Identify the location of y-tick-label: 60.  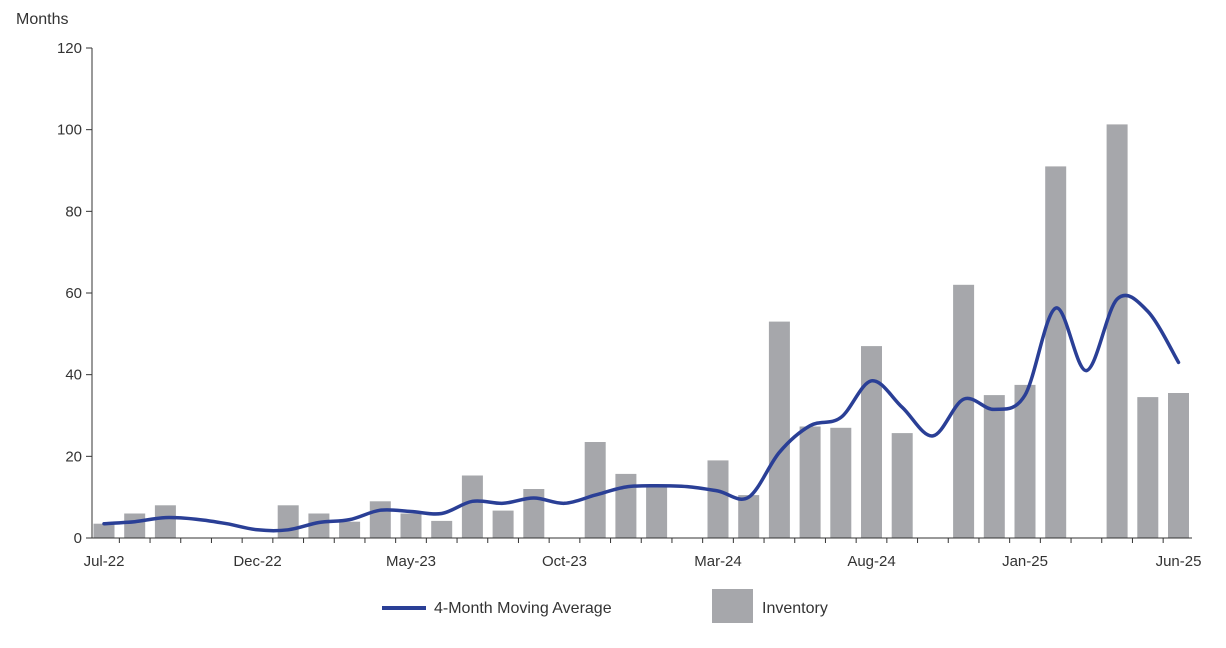
(73, 293).